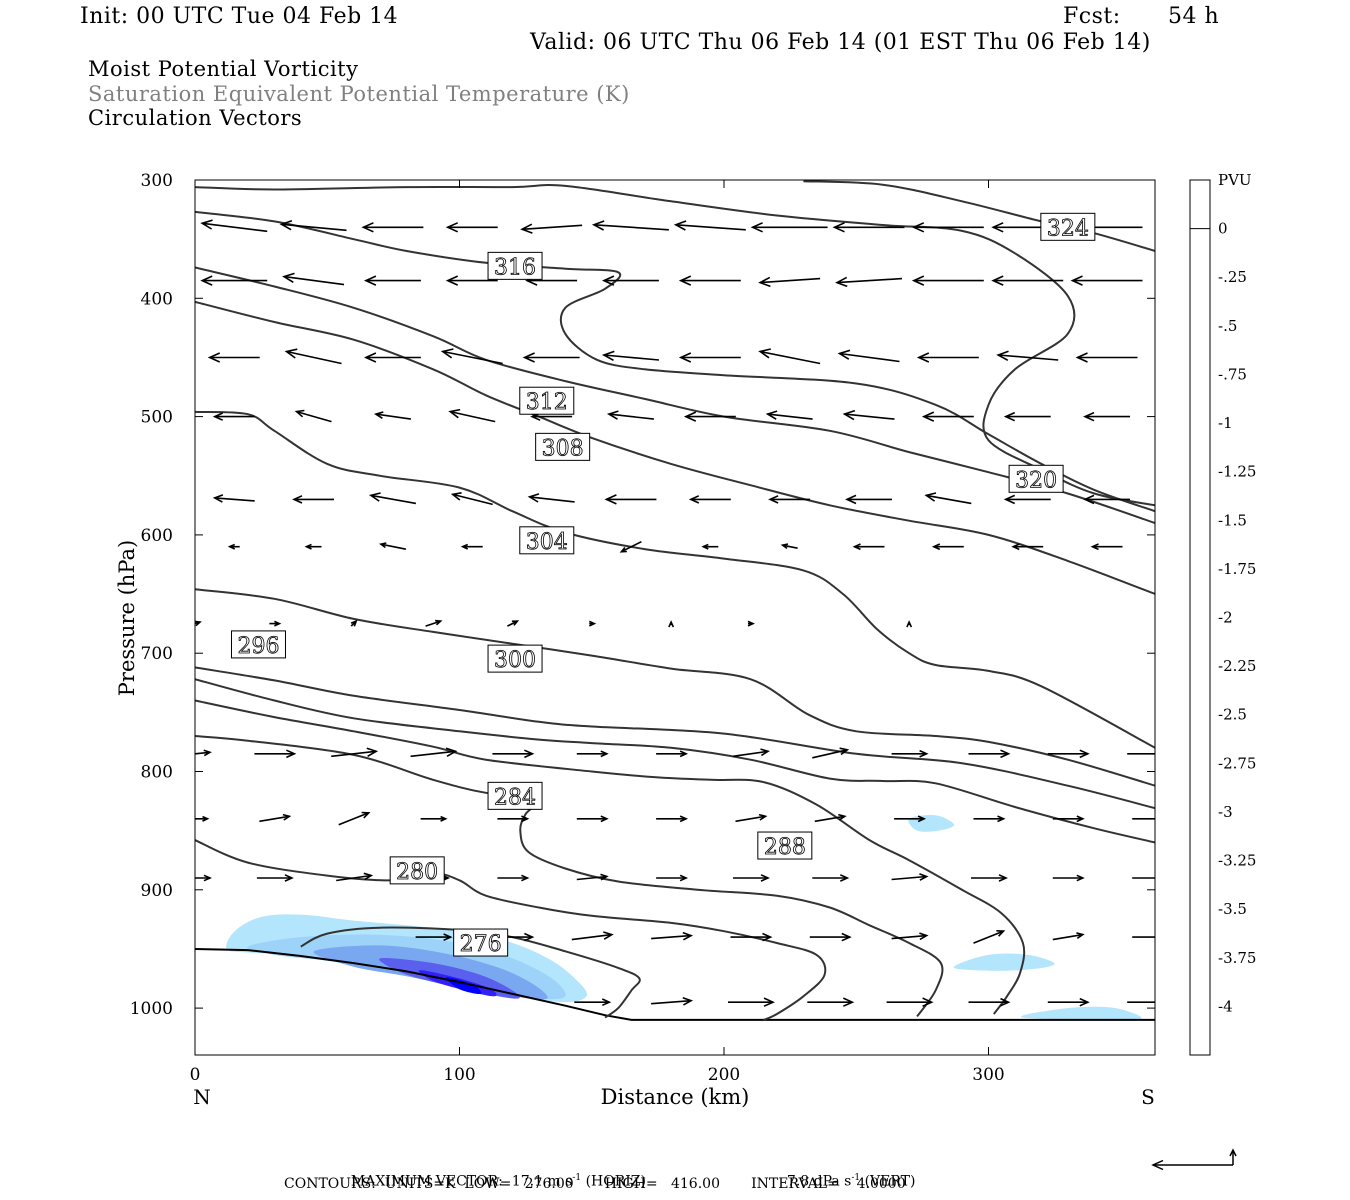 The image size is (1350, 1200). What do you see at coordinates (1225, 423) in the screenshot?
I see `colorbar-label: -1` at bounding box center [1225, 423].